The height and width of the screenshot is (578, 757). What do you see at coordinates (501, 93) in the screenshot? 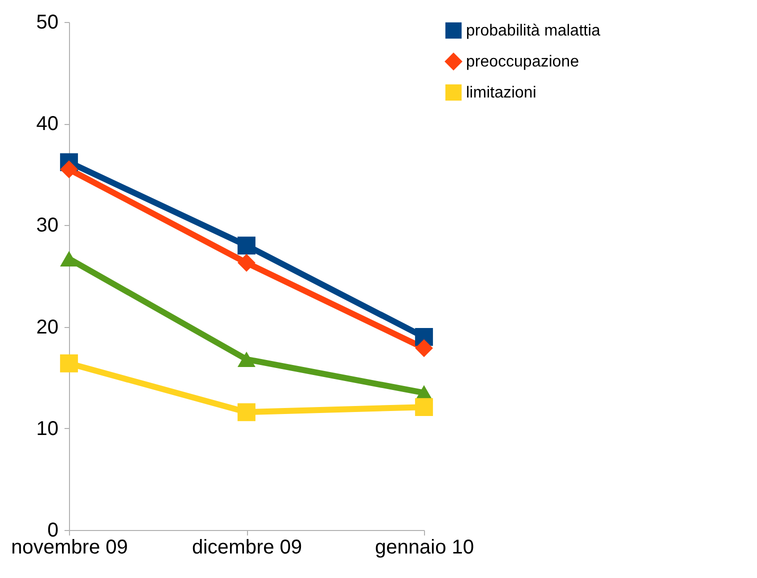
I see `legend-label: limitazioni` at bounding box center [501, 93].